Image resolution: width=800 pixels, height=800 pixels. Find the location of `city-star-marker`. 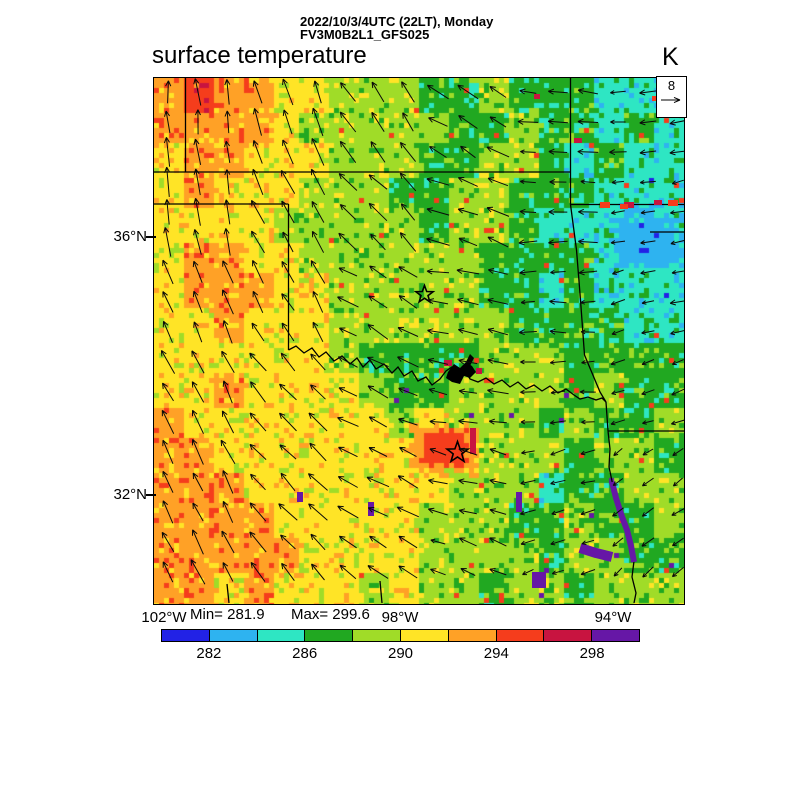

city-star-marker is located at coordinates (457, 451).